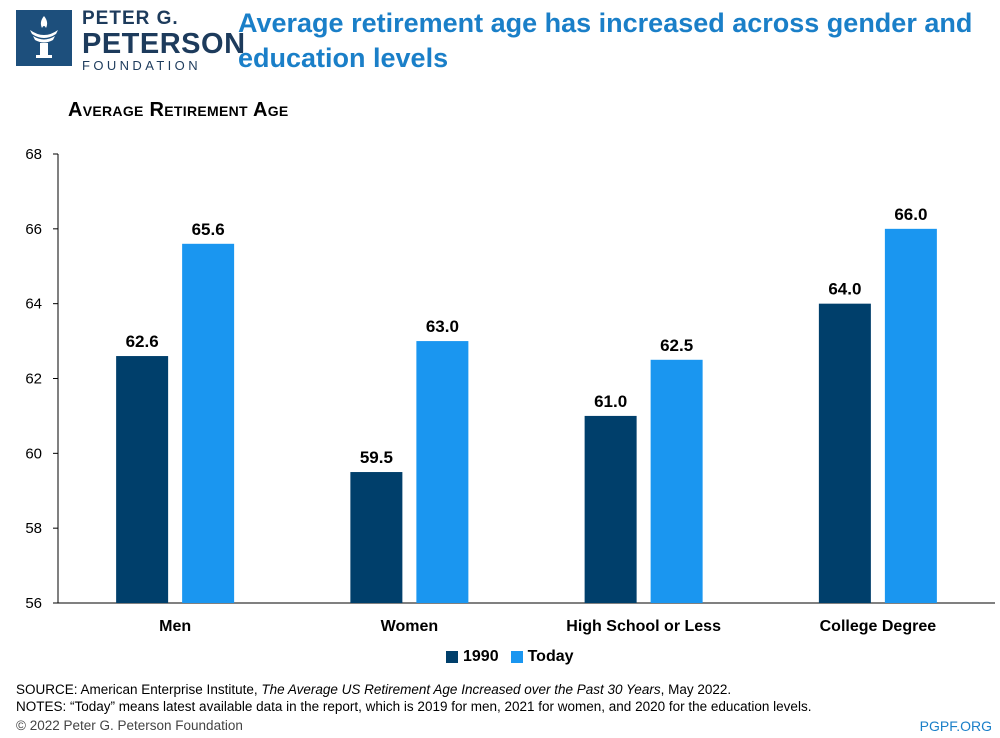 The height and width of the screenshot is (738, 1000). Describe the element at coordinates (208, 229) in the screenshot. I see `data-label: 65.6` at that location.